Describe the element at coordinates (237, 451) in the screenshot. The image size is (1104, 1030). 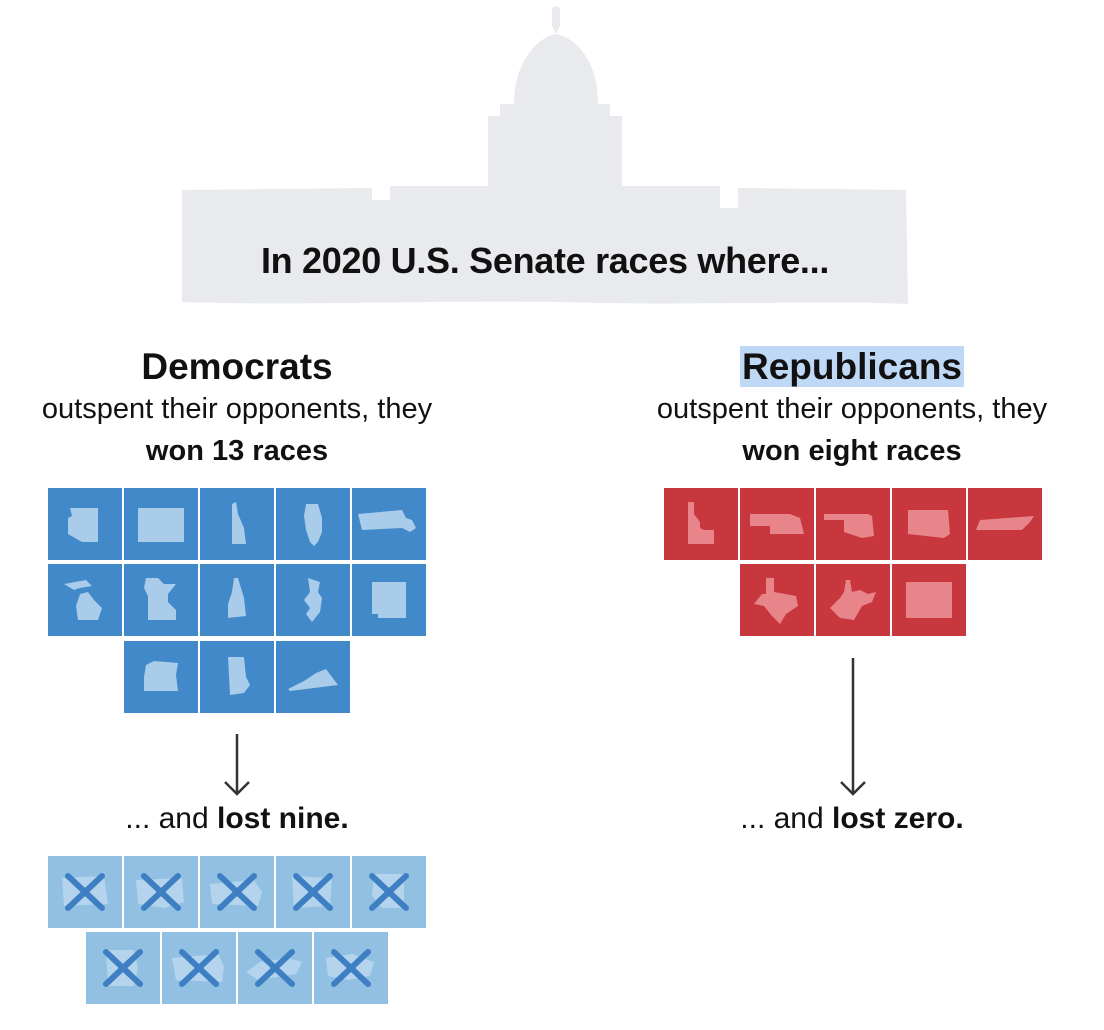
I see `won-text-democrats: won 13 races` at that location.